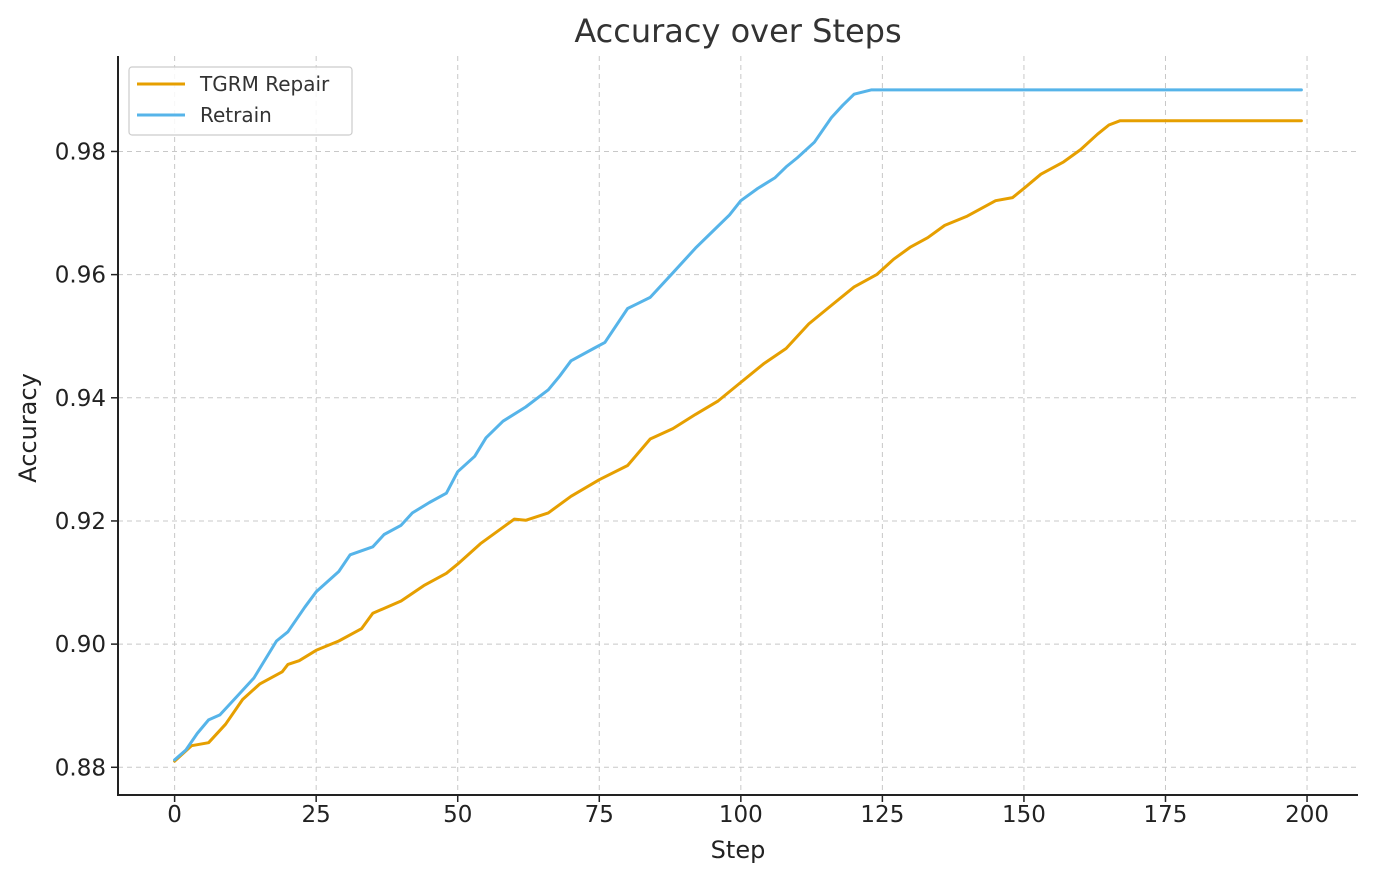 This screenshot has width=1374, height=880. Describe the element at coordinates (80, 768) in the screenshot. I see `y-tick-label: 0.88` at that location.